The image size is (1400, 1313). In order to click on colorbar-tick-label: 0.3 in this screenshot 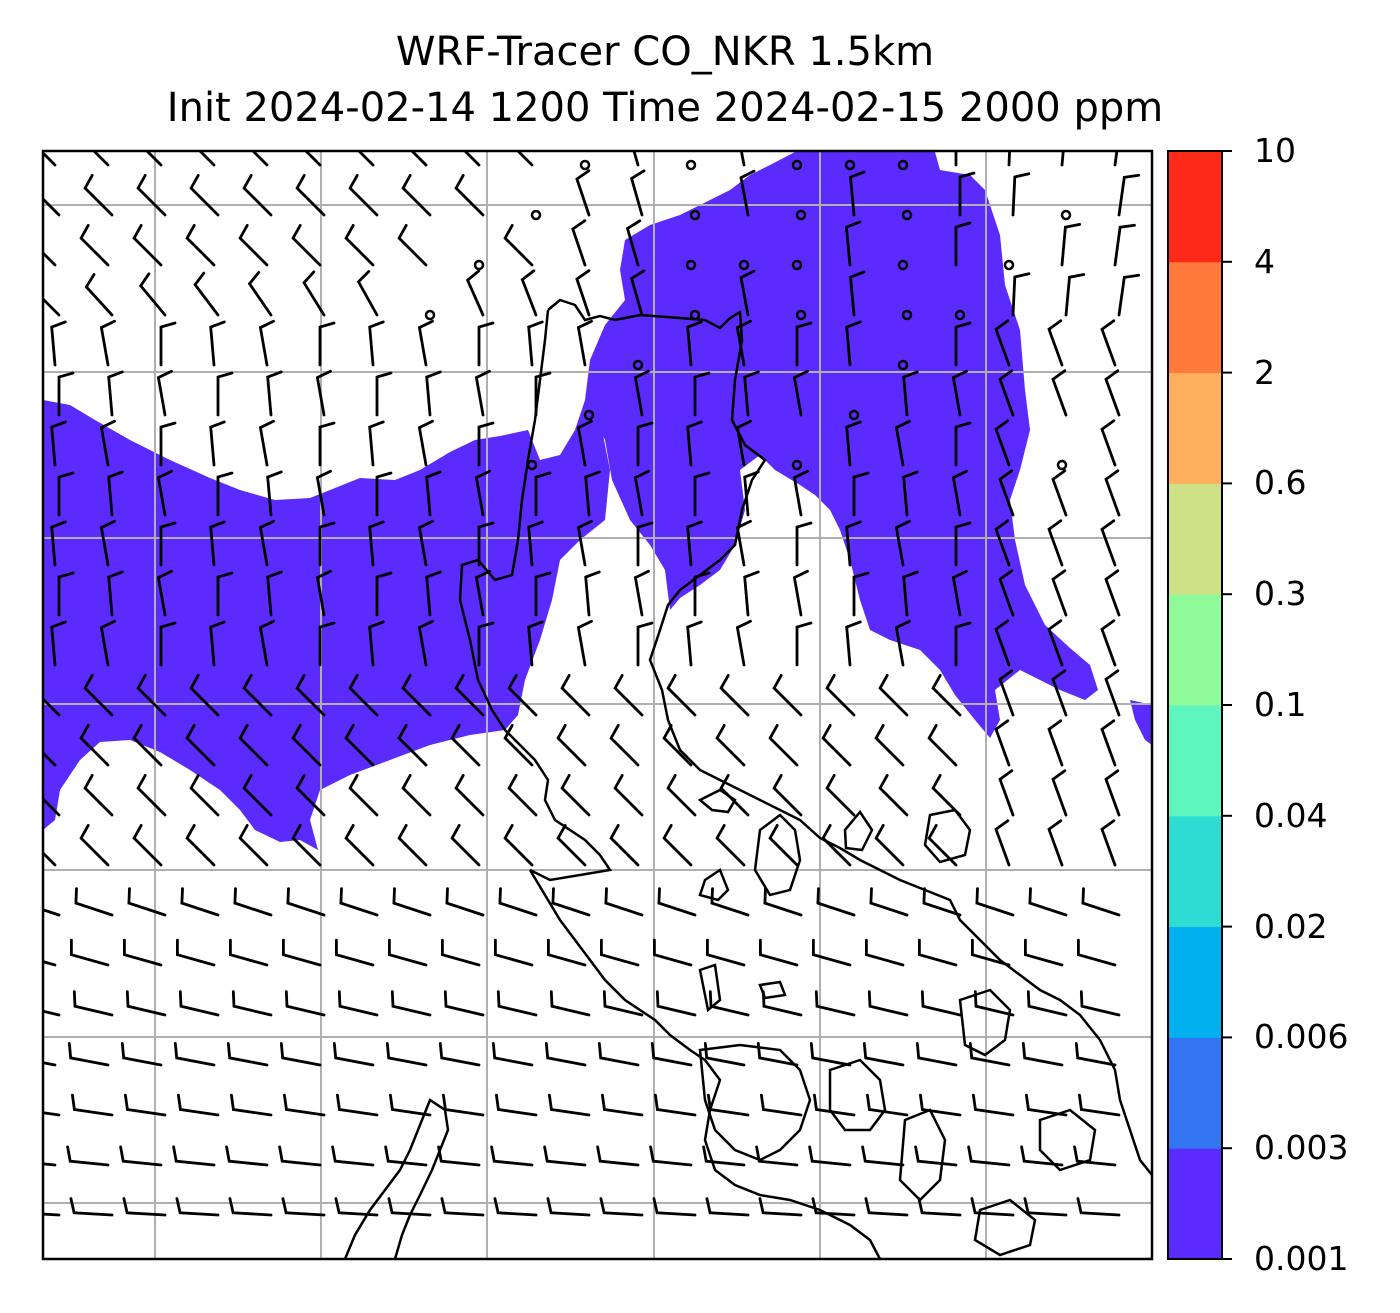, I will do `click(1280, 594)`.